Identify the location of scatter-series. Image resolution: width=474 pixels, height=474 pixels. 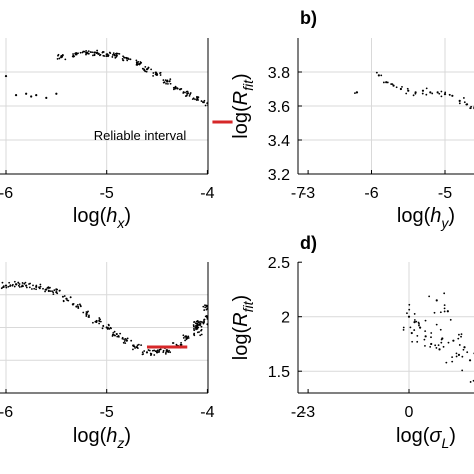
(414, 90).